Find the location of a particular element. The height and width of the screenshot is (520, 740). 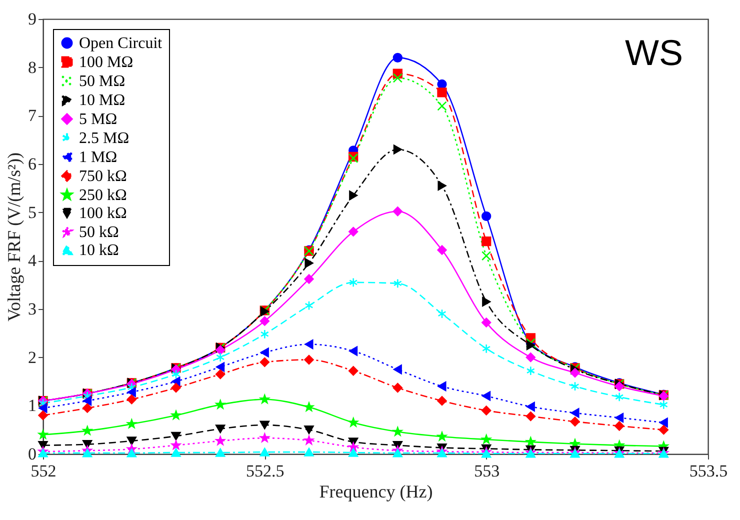

legend-label: 750 kΩ is located at coordinates (103, 176).